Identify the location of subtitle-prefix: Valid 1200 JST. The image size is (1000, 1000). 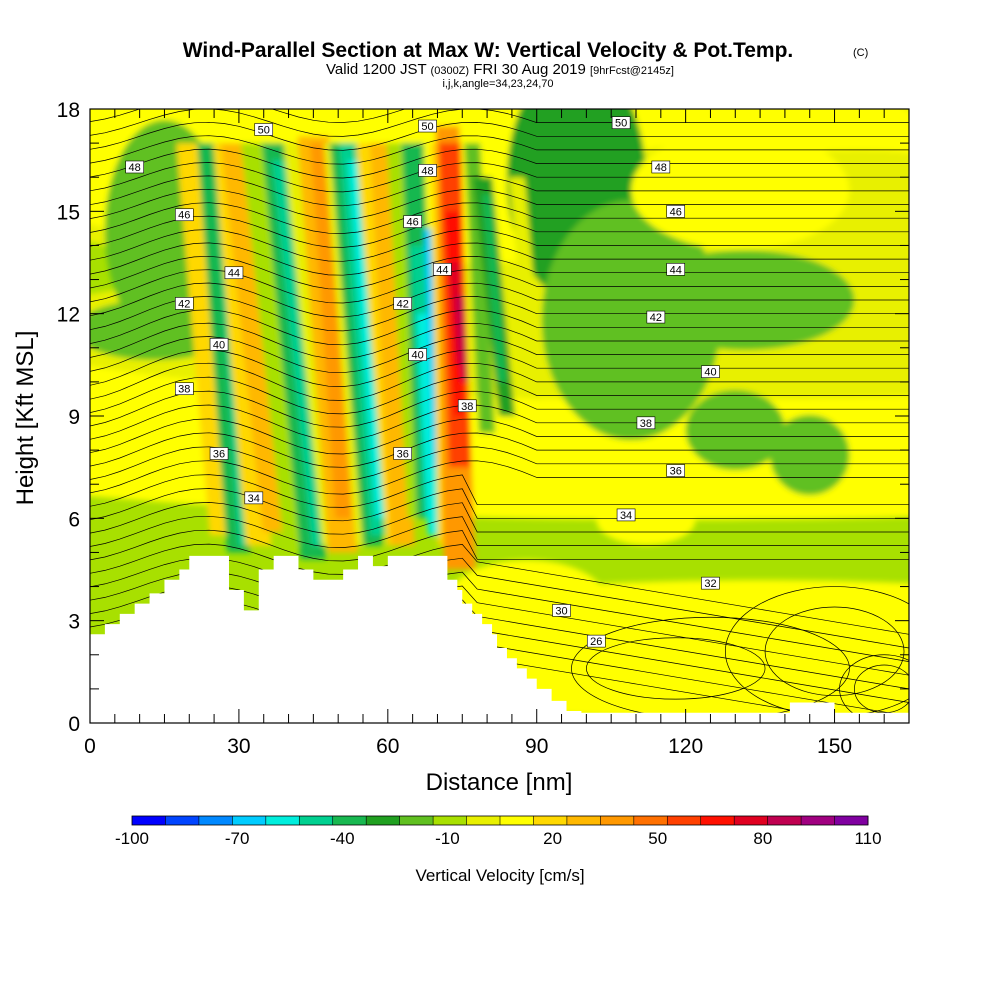
(376, 69).